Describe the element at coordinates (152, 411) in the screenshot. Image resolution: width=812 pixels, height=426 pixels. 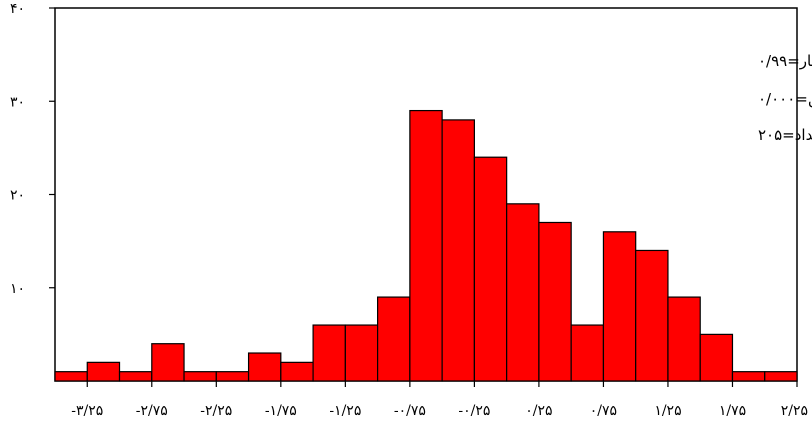
I see `x-tick-label: -۲/۷۵` at that location.